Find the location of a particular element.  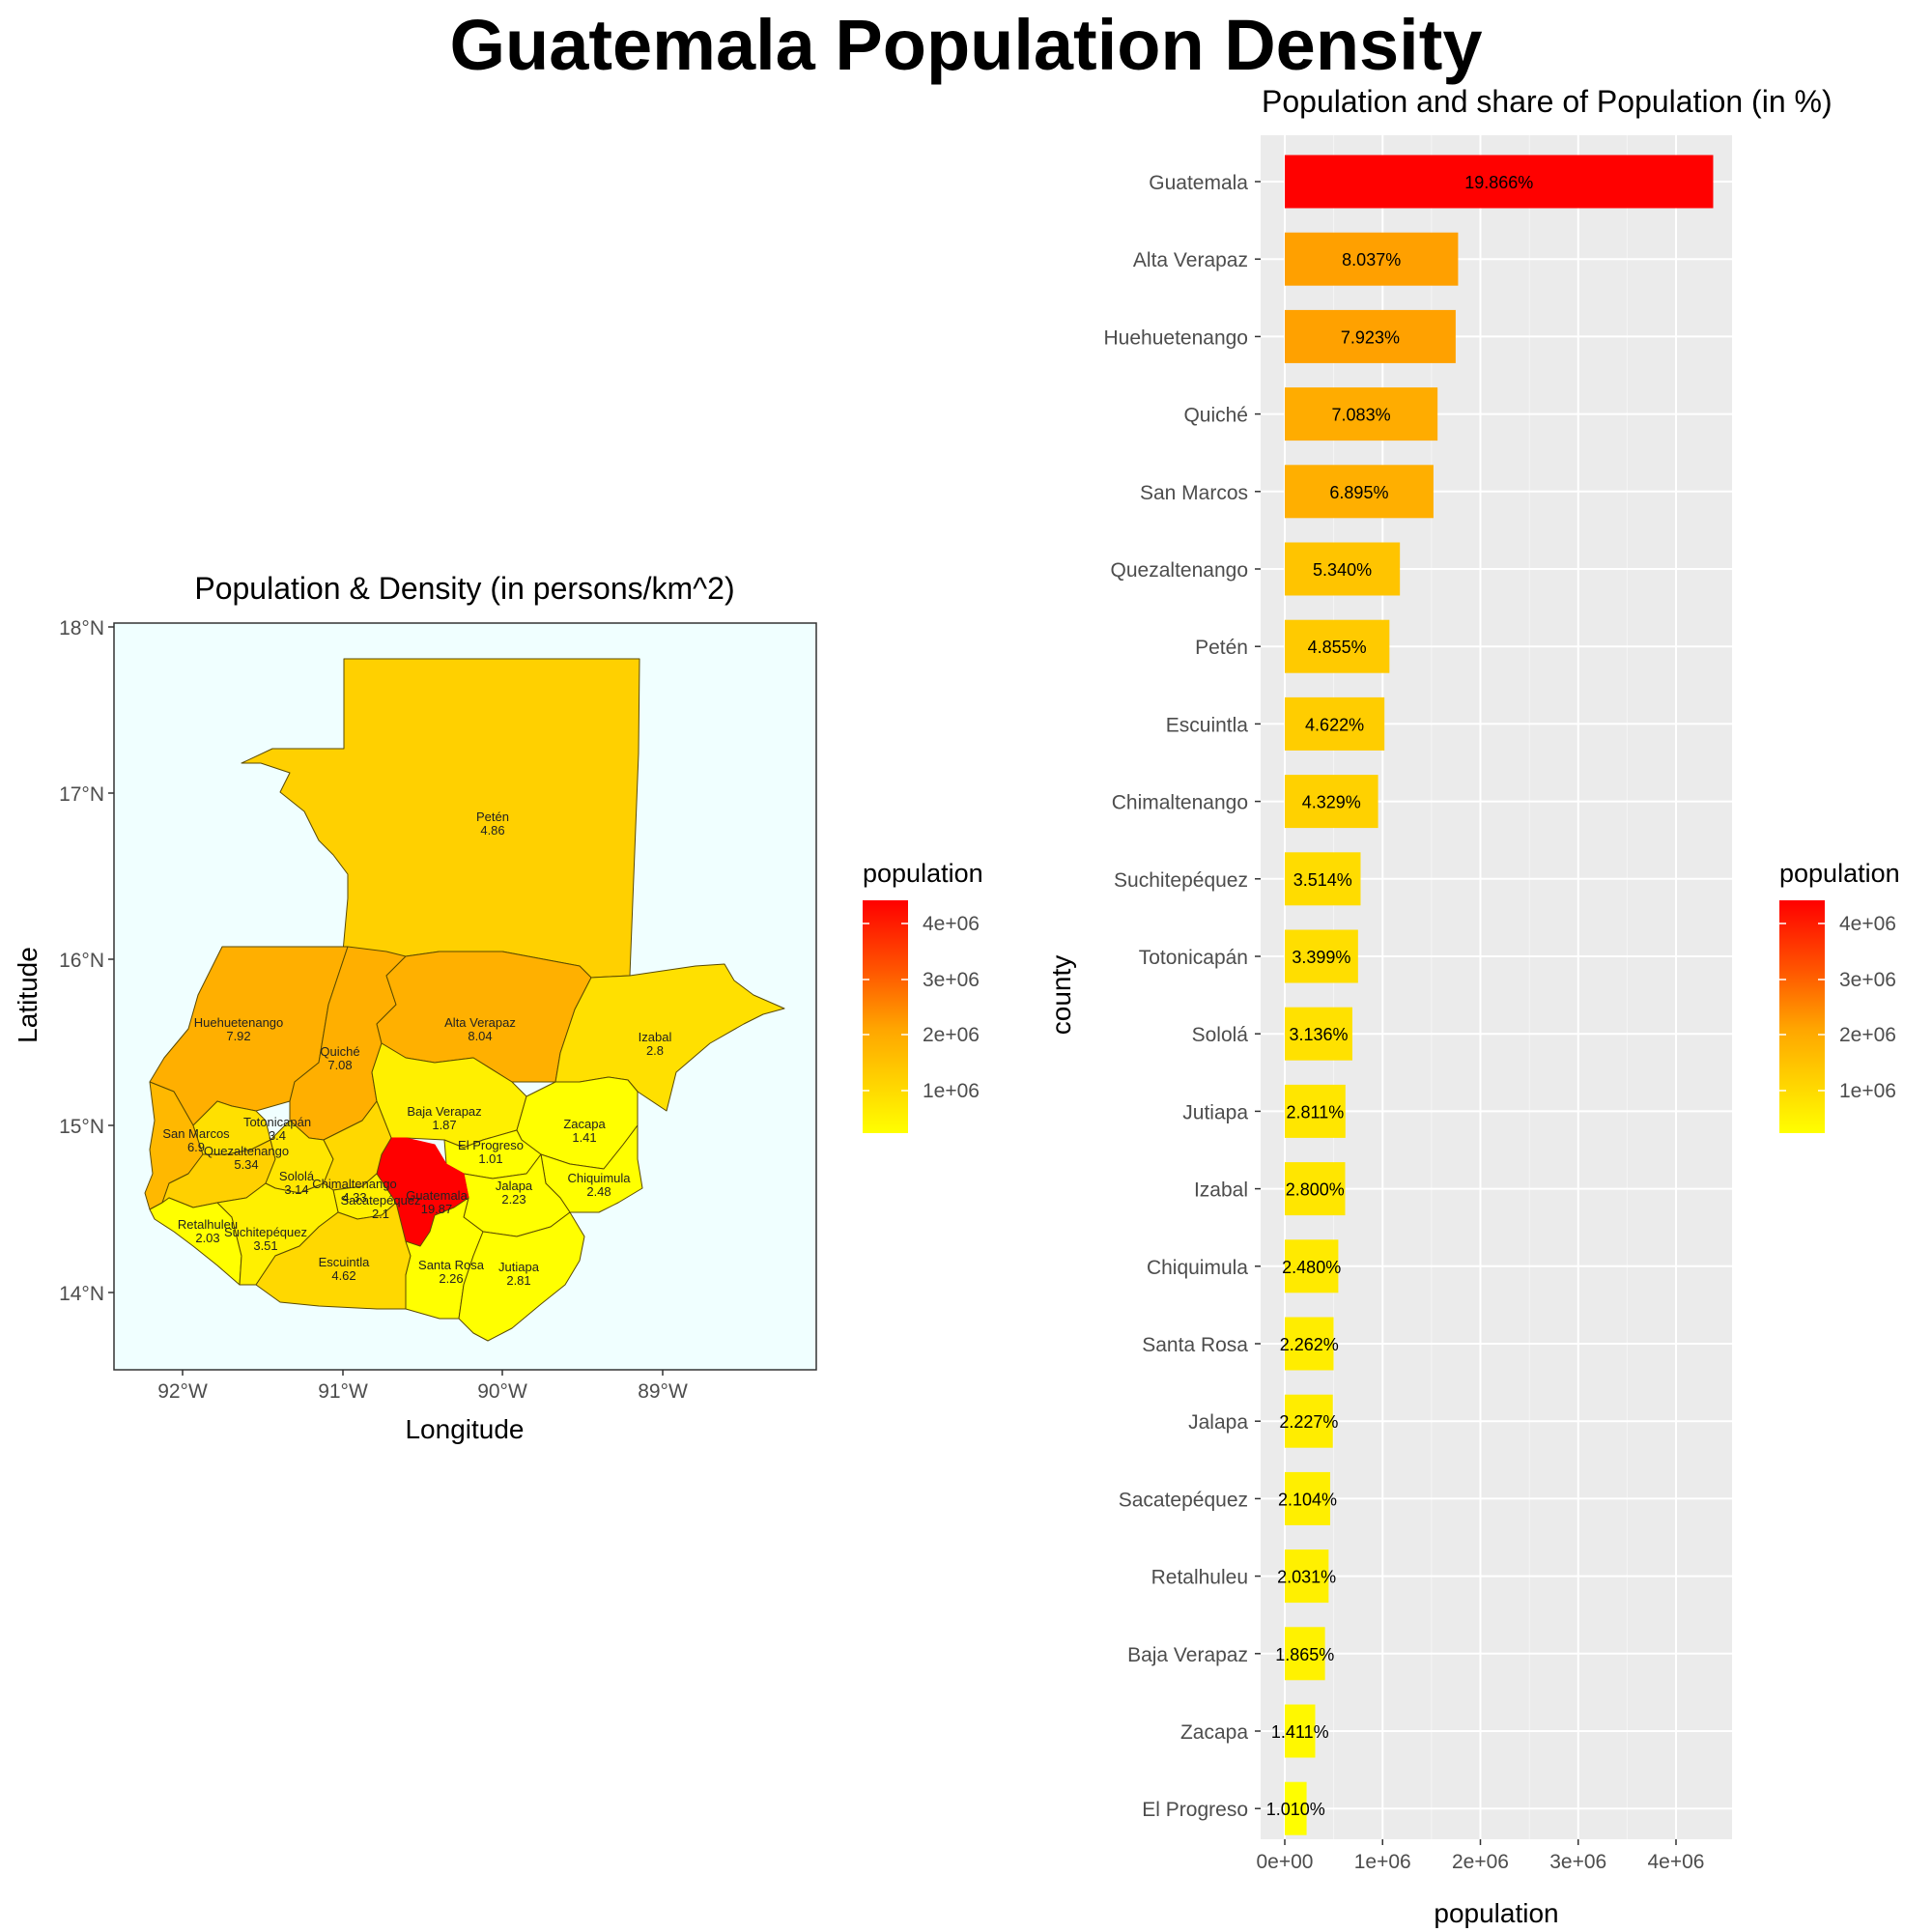

bar-x-tick-label: 1e+06 is located at coordinates (1382, 1862).